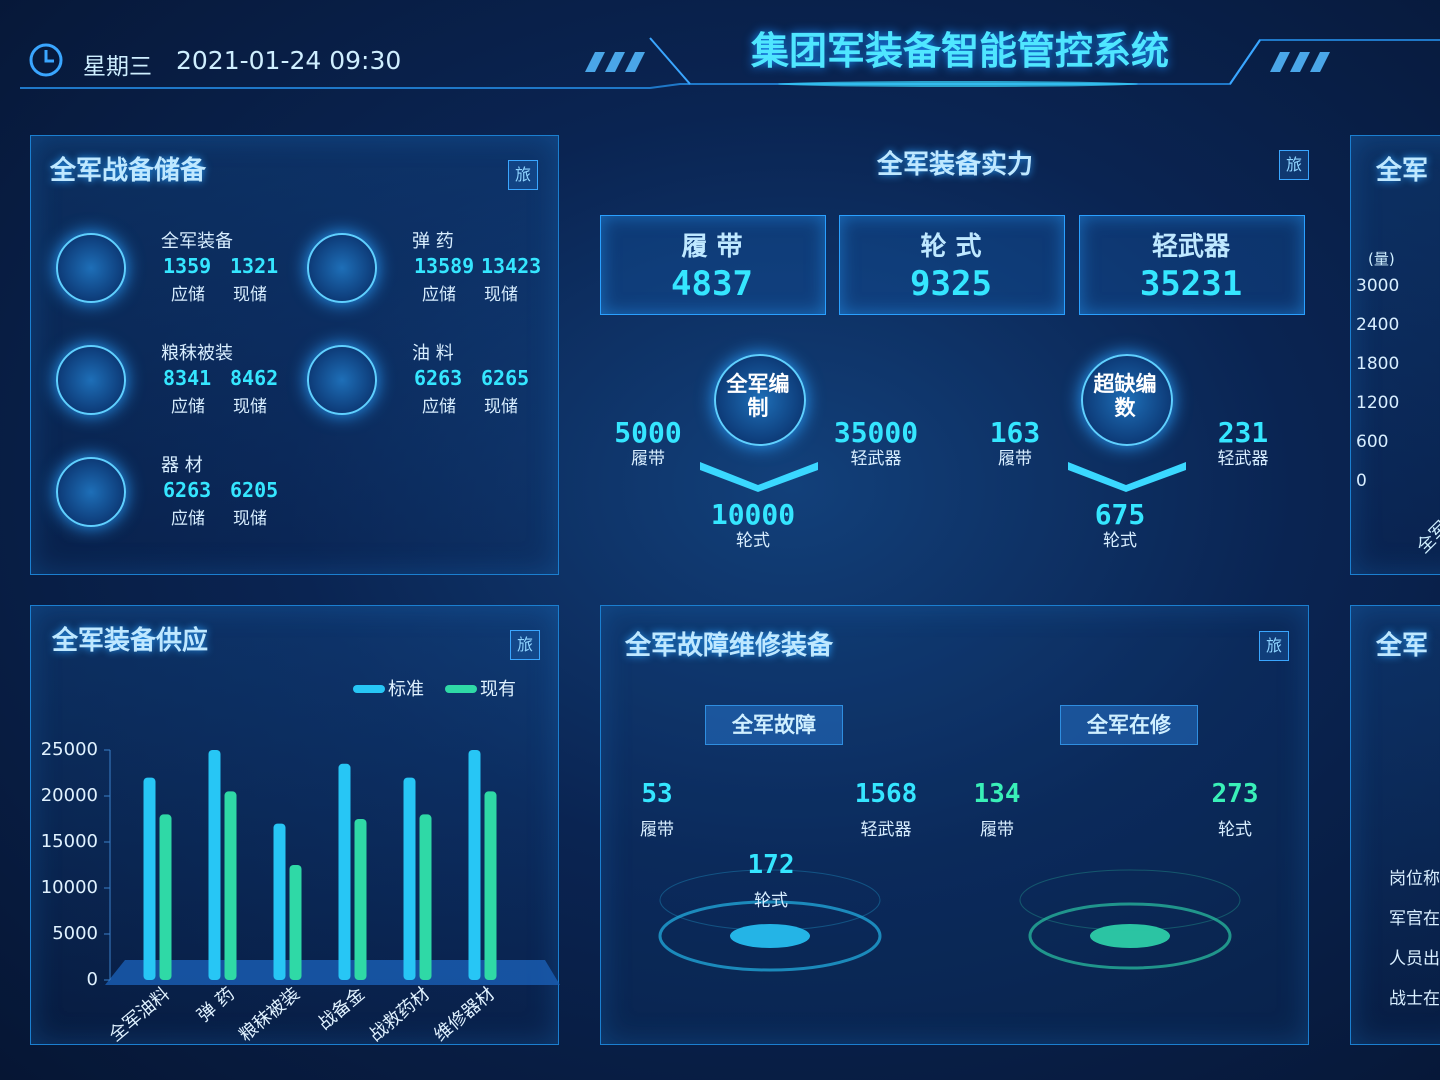 The width and height of the screenshot is (1440, 1080). I want to click on y-tick-label: 25000, so click(69, 749).